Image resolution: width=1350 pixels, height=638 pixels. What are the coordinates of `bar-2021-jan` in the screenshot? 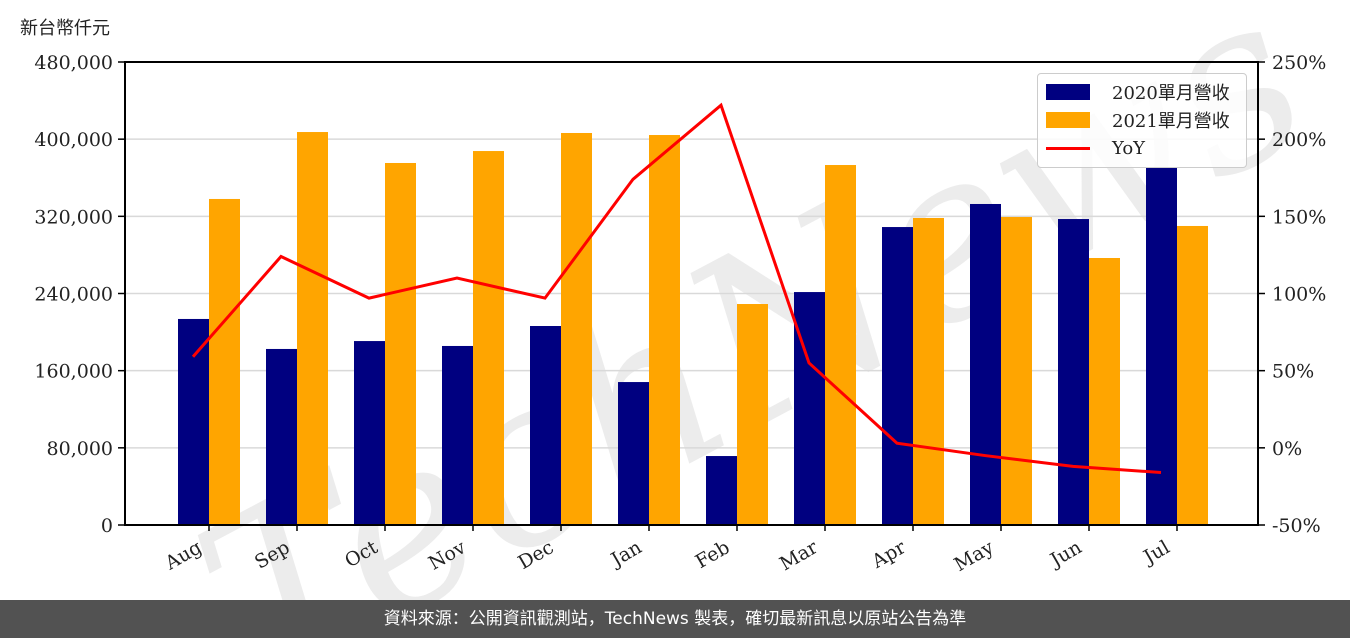 It's located at (664, 330).